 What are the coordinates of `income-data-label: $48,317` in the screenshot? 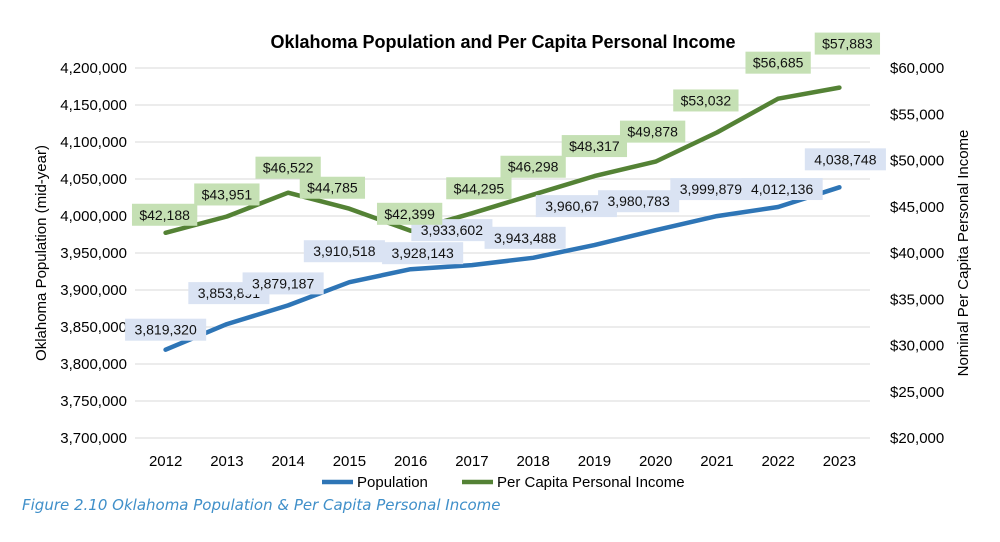 It's located at (594, 146).